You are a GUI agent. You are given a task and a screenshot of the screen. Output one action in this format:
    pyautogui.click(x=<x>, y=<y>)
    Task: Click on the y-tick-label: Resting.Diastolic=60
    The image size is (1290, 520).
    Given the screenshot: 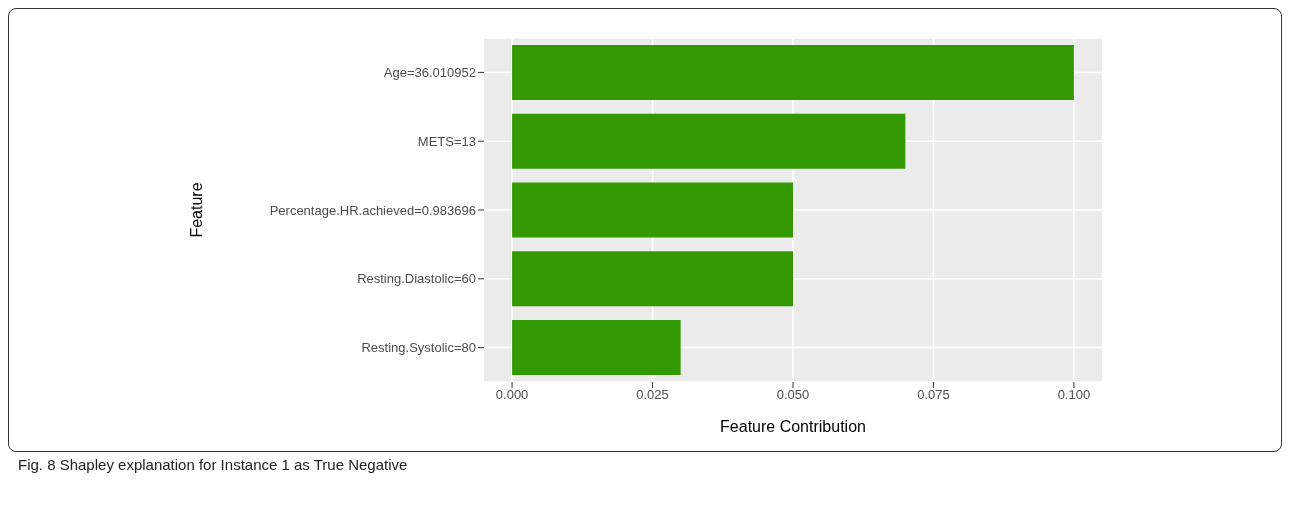 What is the action you would take?
    pyautogui.click(x=416, y=279)
    